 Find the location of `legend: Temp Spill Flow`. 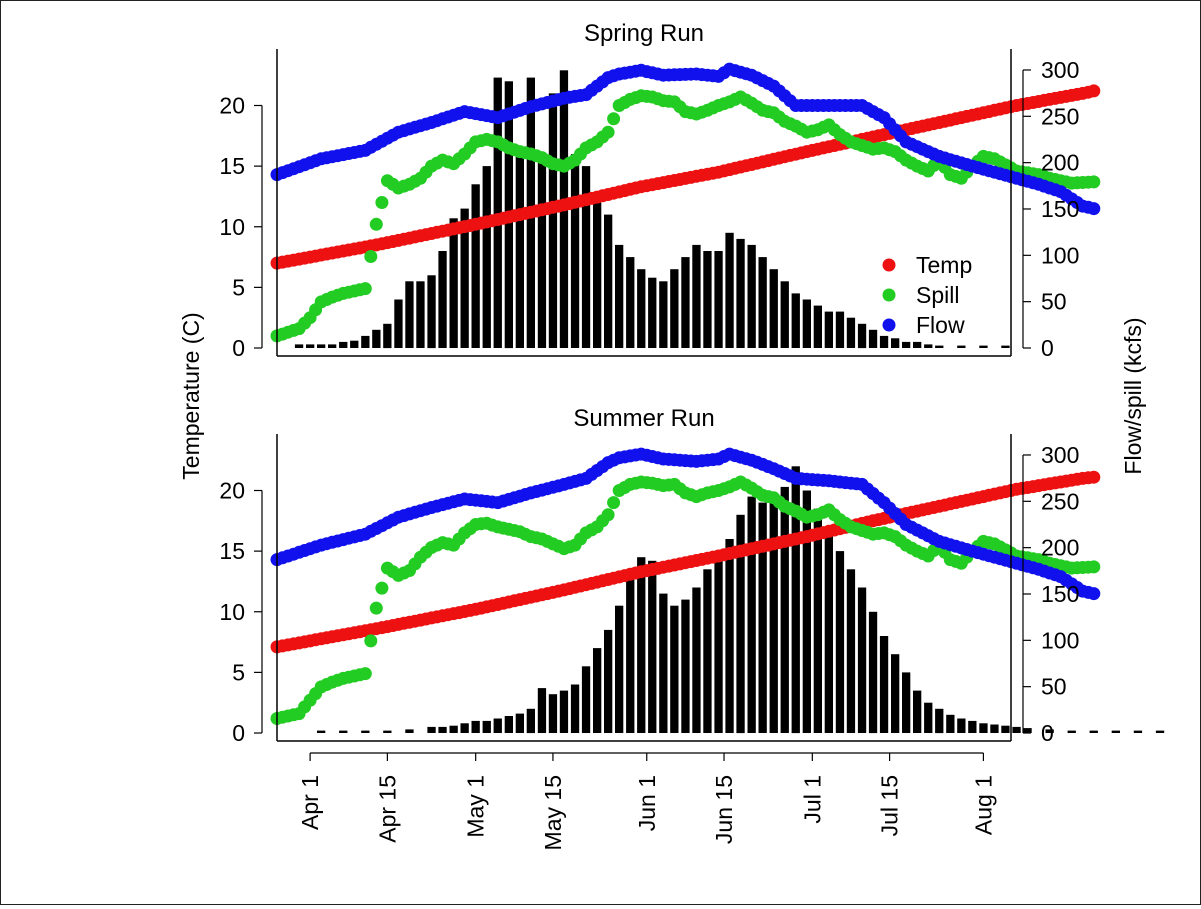

legend: Temp Spill Flow is located at coordinates (927, 295).